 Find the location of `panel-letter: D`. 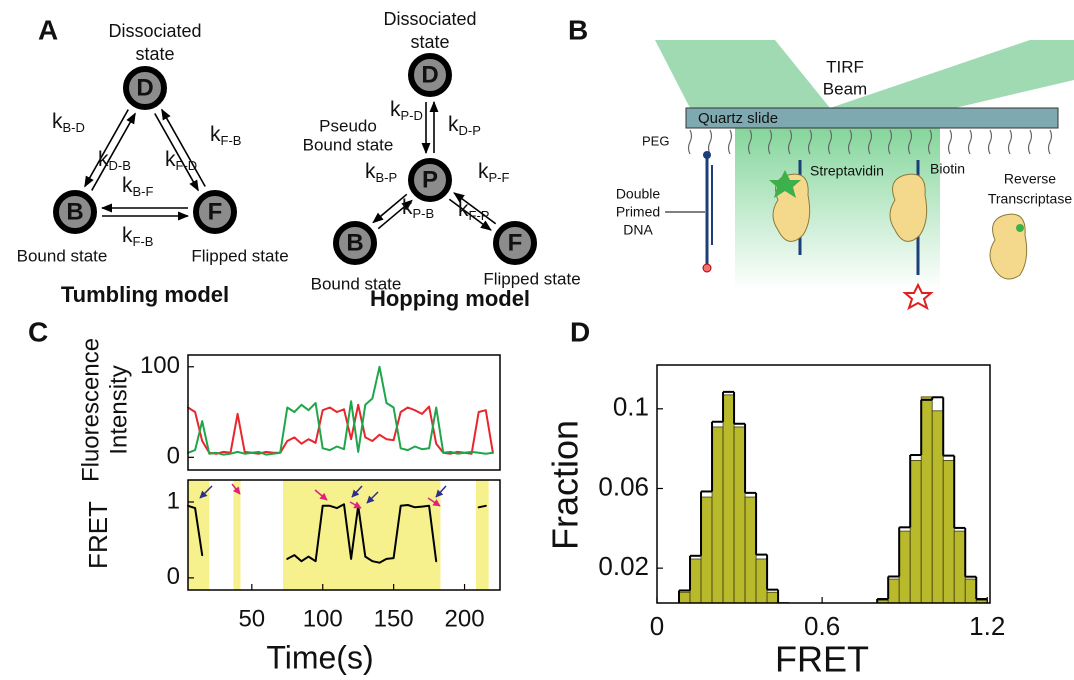

panel-letter: D is located at coordinates (580, 331).